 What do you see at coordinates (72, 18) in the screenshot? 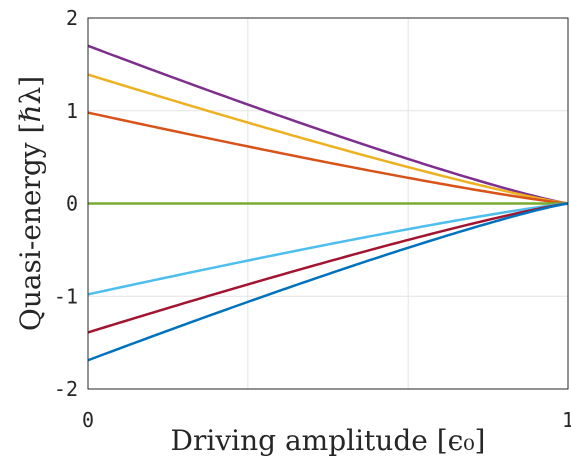
I see `y-tick-label: 2` at bounding box center [72, 18].